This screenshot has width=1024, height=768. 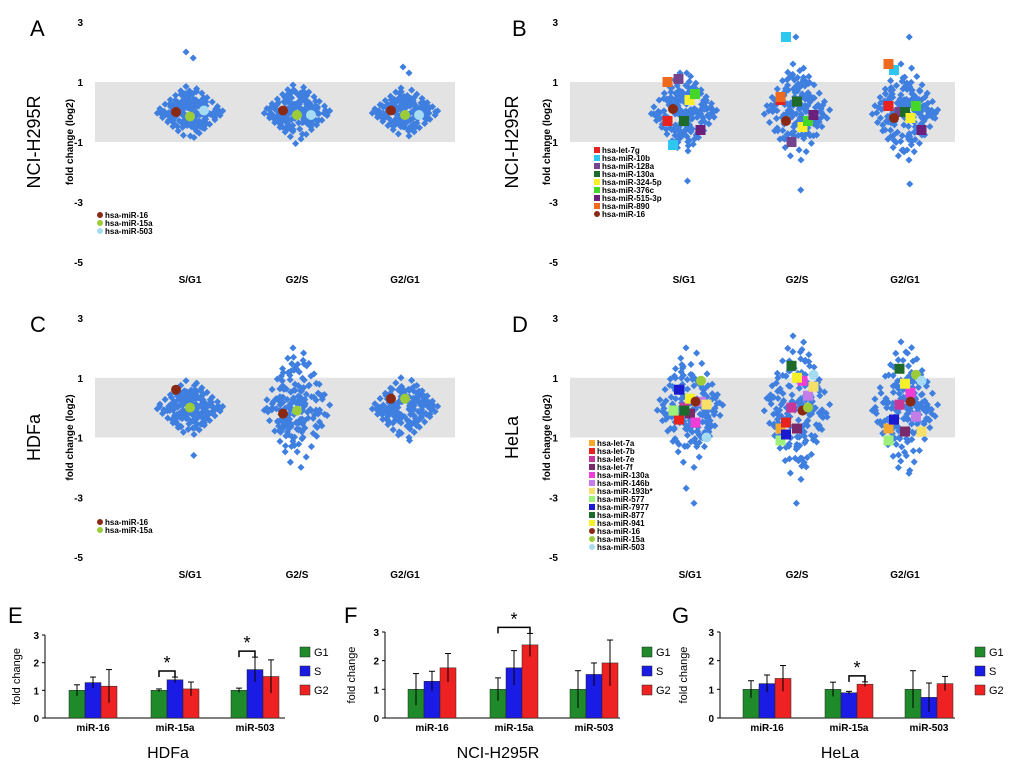 What do you see at coordinates (190, 116) in the screenshot?
I see `point-hsa-mir-15a` at bounding box center [190, 116].